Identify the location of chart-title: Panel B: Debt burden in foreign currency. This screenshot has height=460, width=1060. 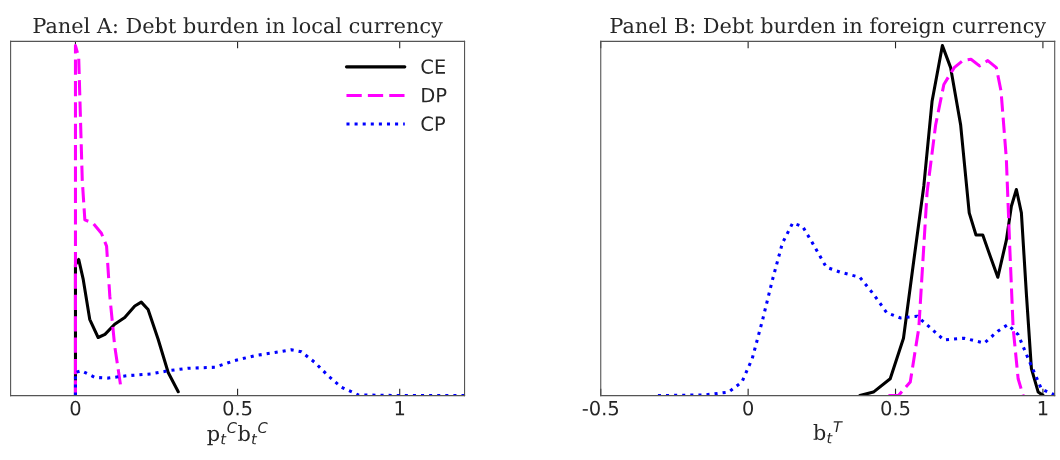
(828, 27).